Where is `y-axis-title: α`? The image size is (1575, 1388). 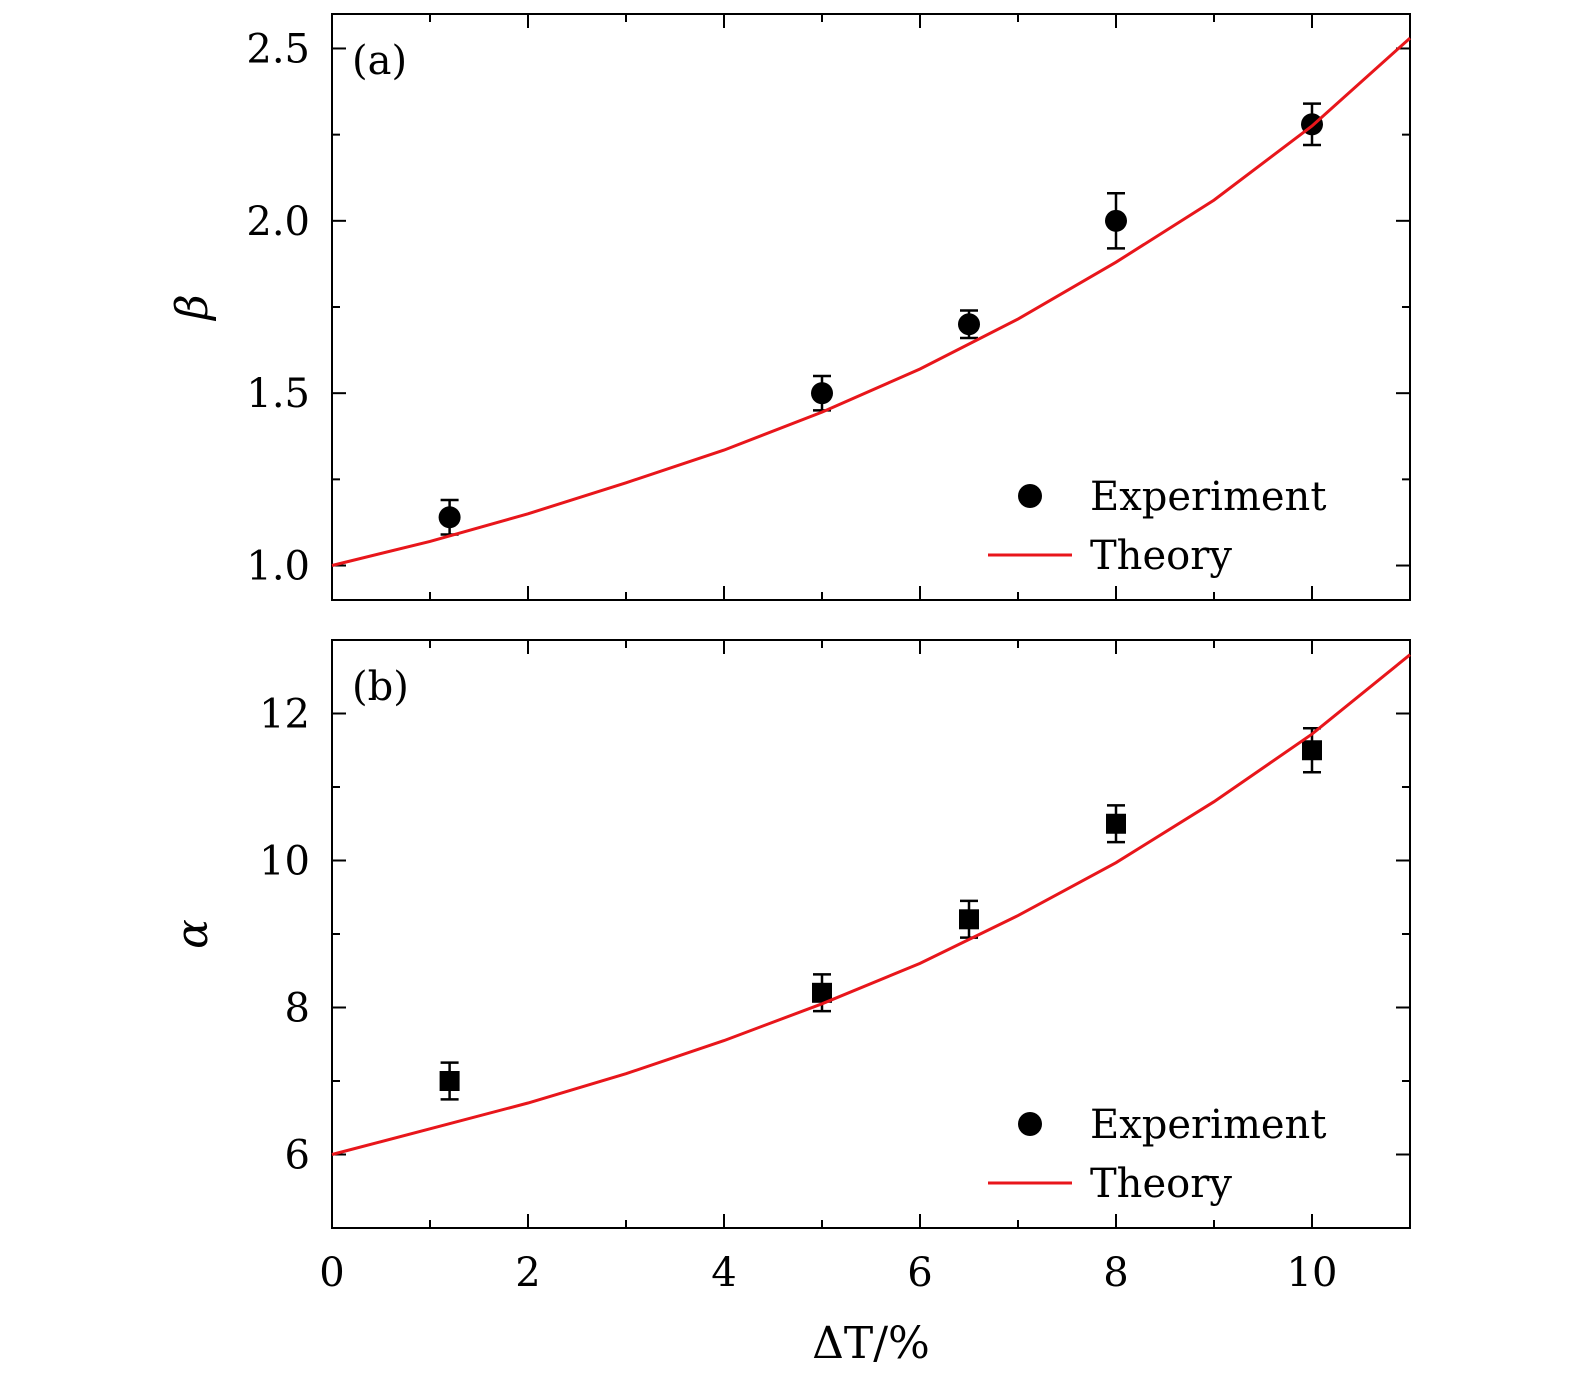 y-axis-title: α is located at coordinates (192, 934).